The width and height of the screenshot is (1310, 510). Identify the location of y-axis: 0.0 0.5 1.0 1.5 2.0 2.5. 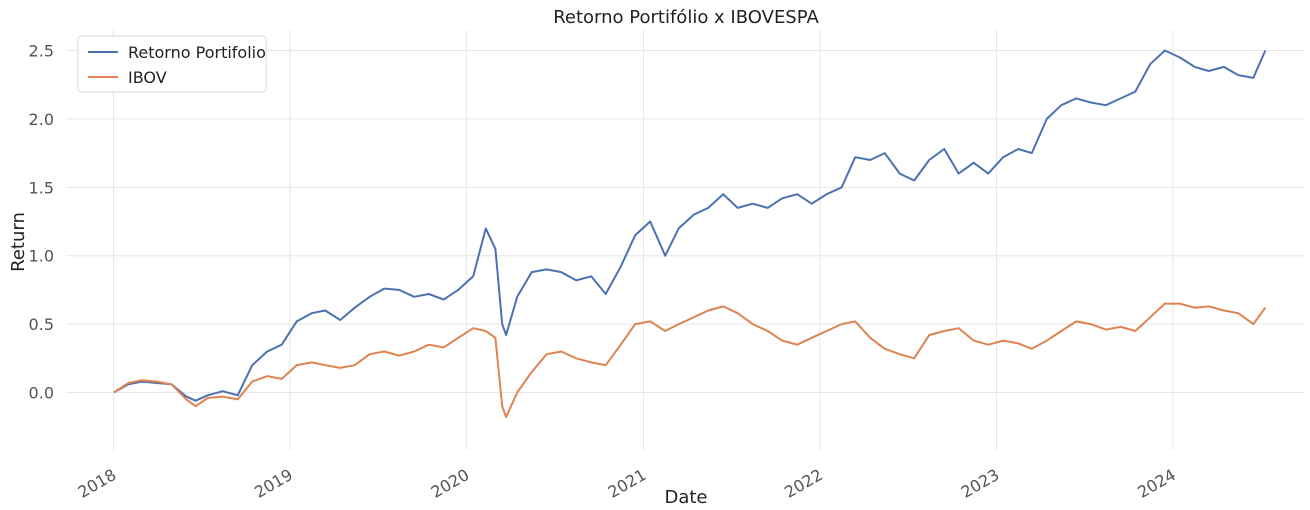
(41, 222).